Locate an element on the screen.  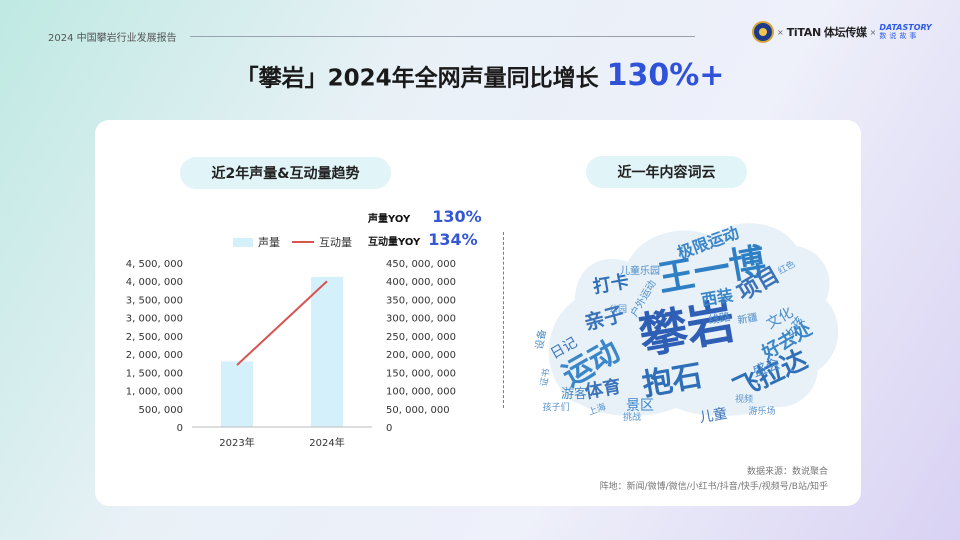
panel-divider is located at coordinates (503, 320).